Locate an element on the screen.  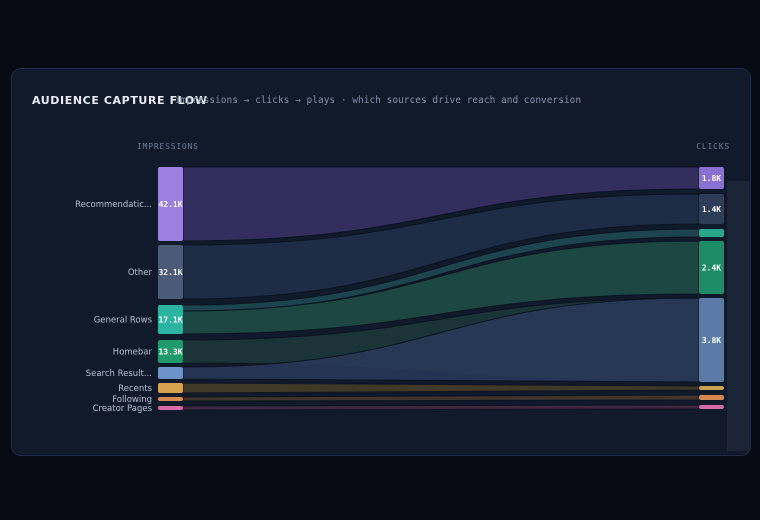
plays-column-bar is located at coordinates (738, 316).